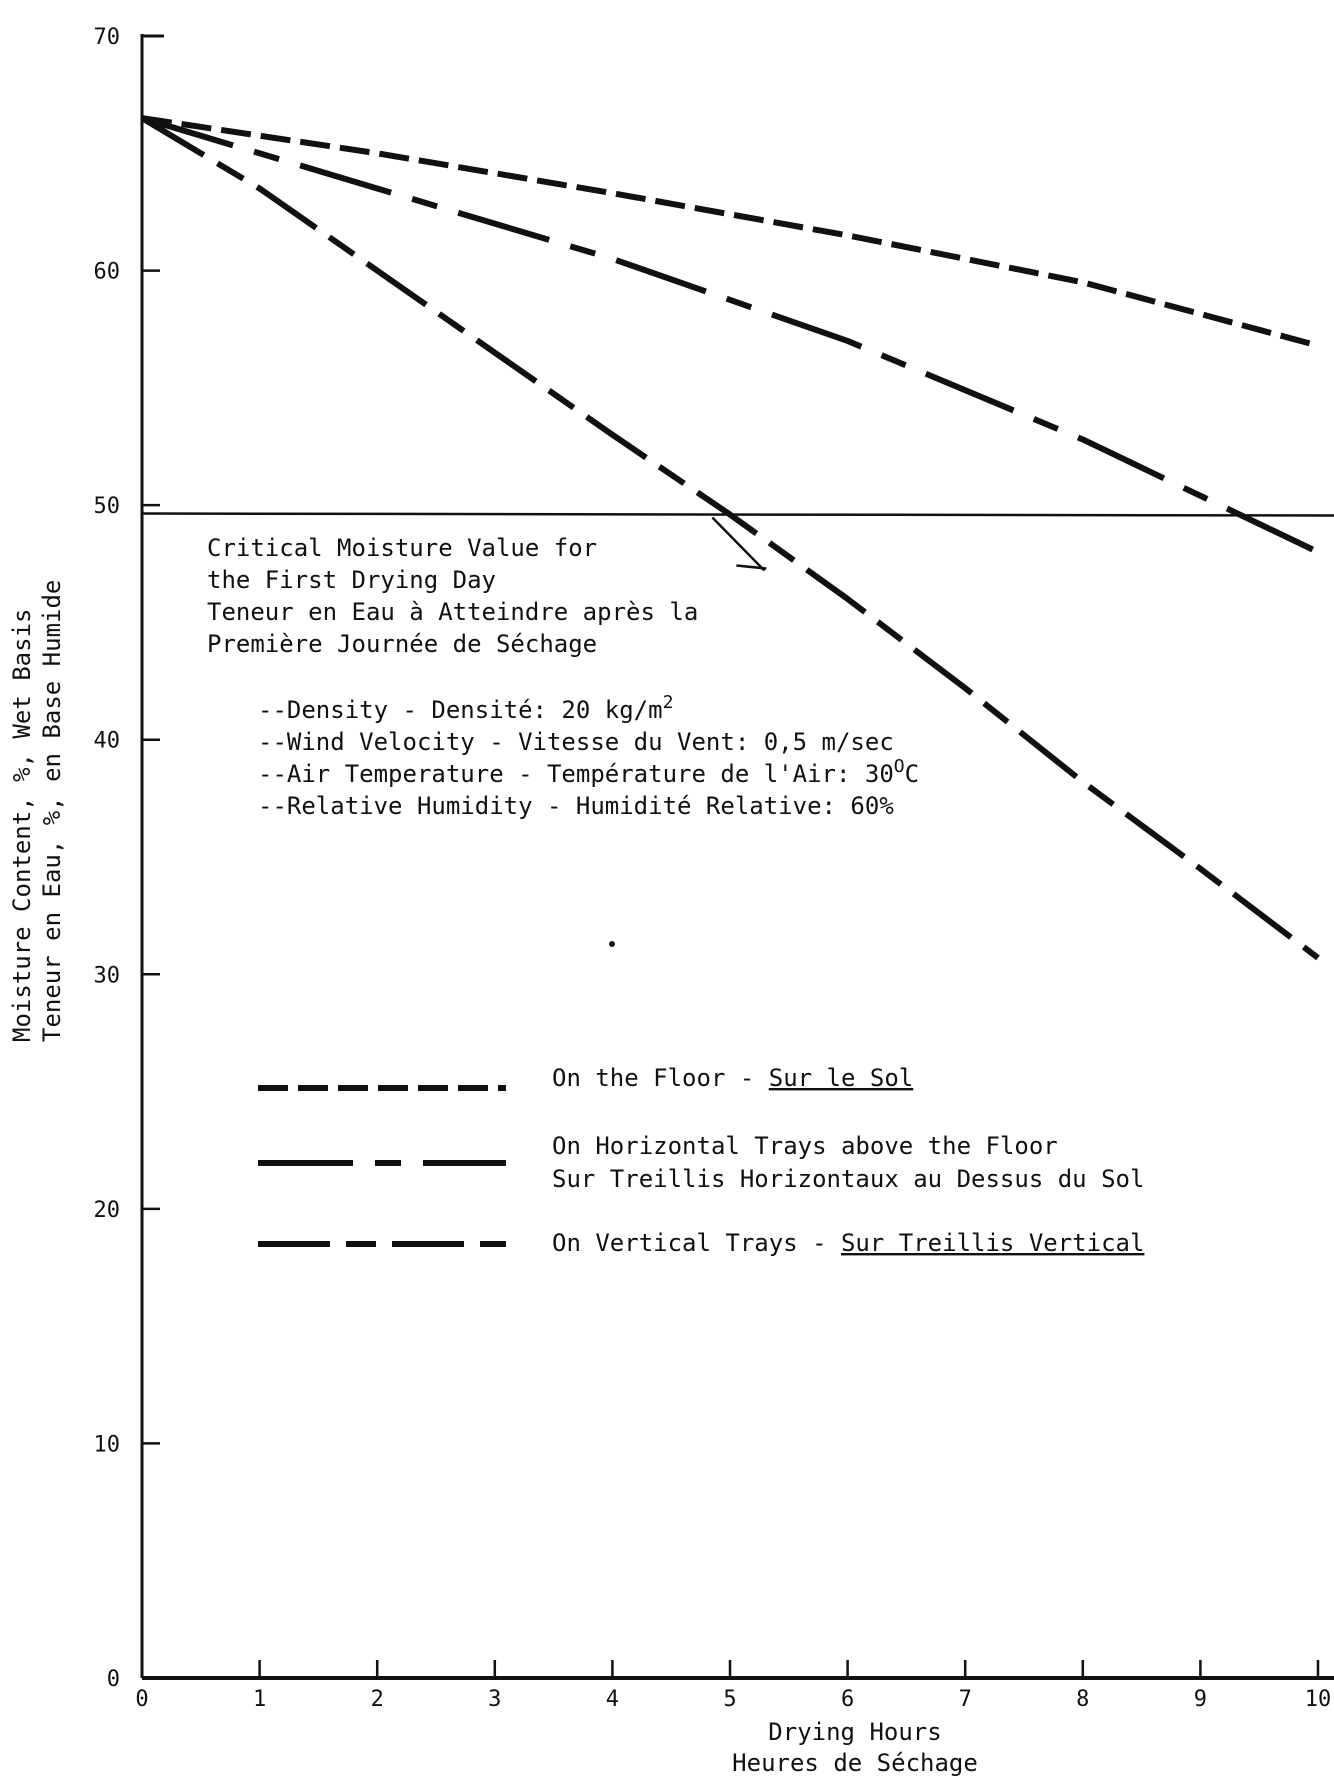  What do you see at coordinates (107, 1444) in the screenshot?
I see `y-tick-label: 10` at bounding box center [107, 1444].